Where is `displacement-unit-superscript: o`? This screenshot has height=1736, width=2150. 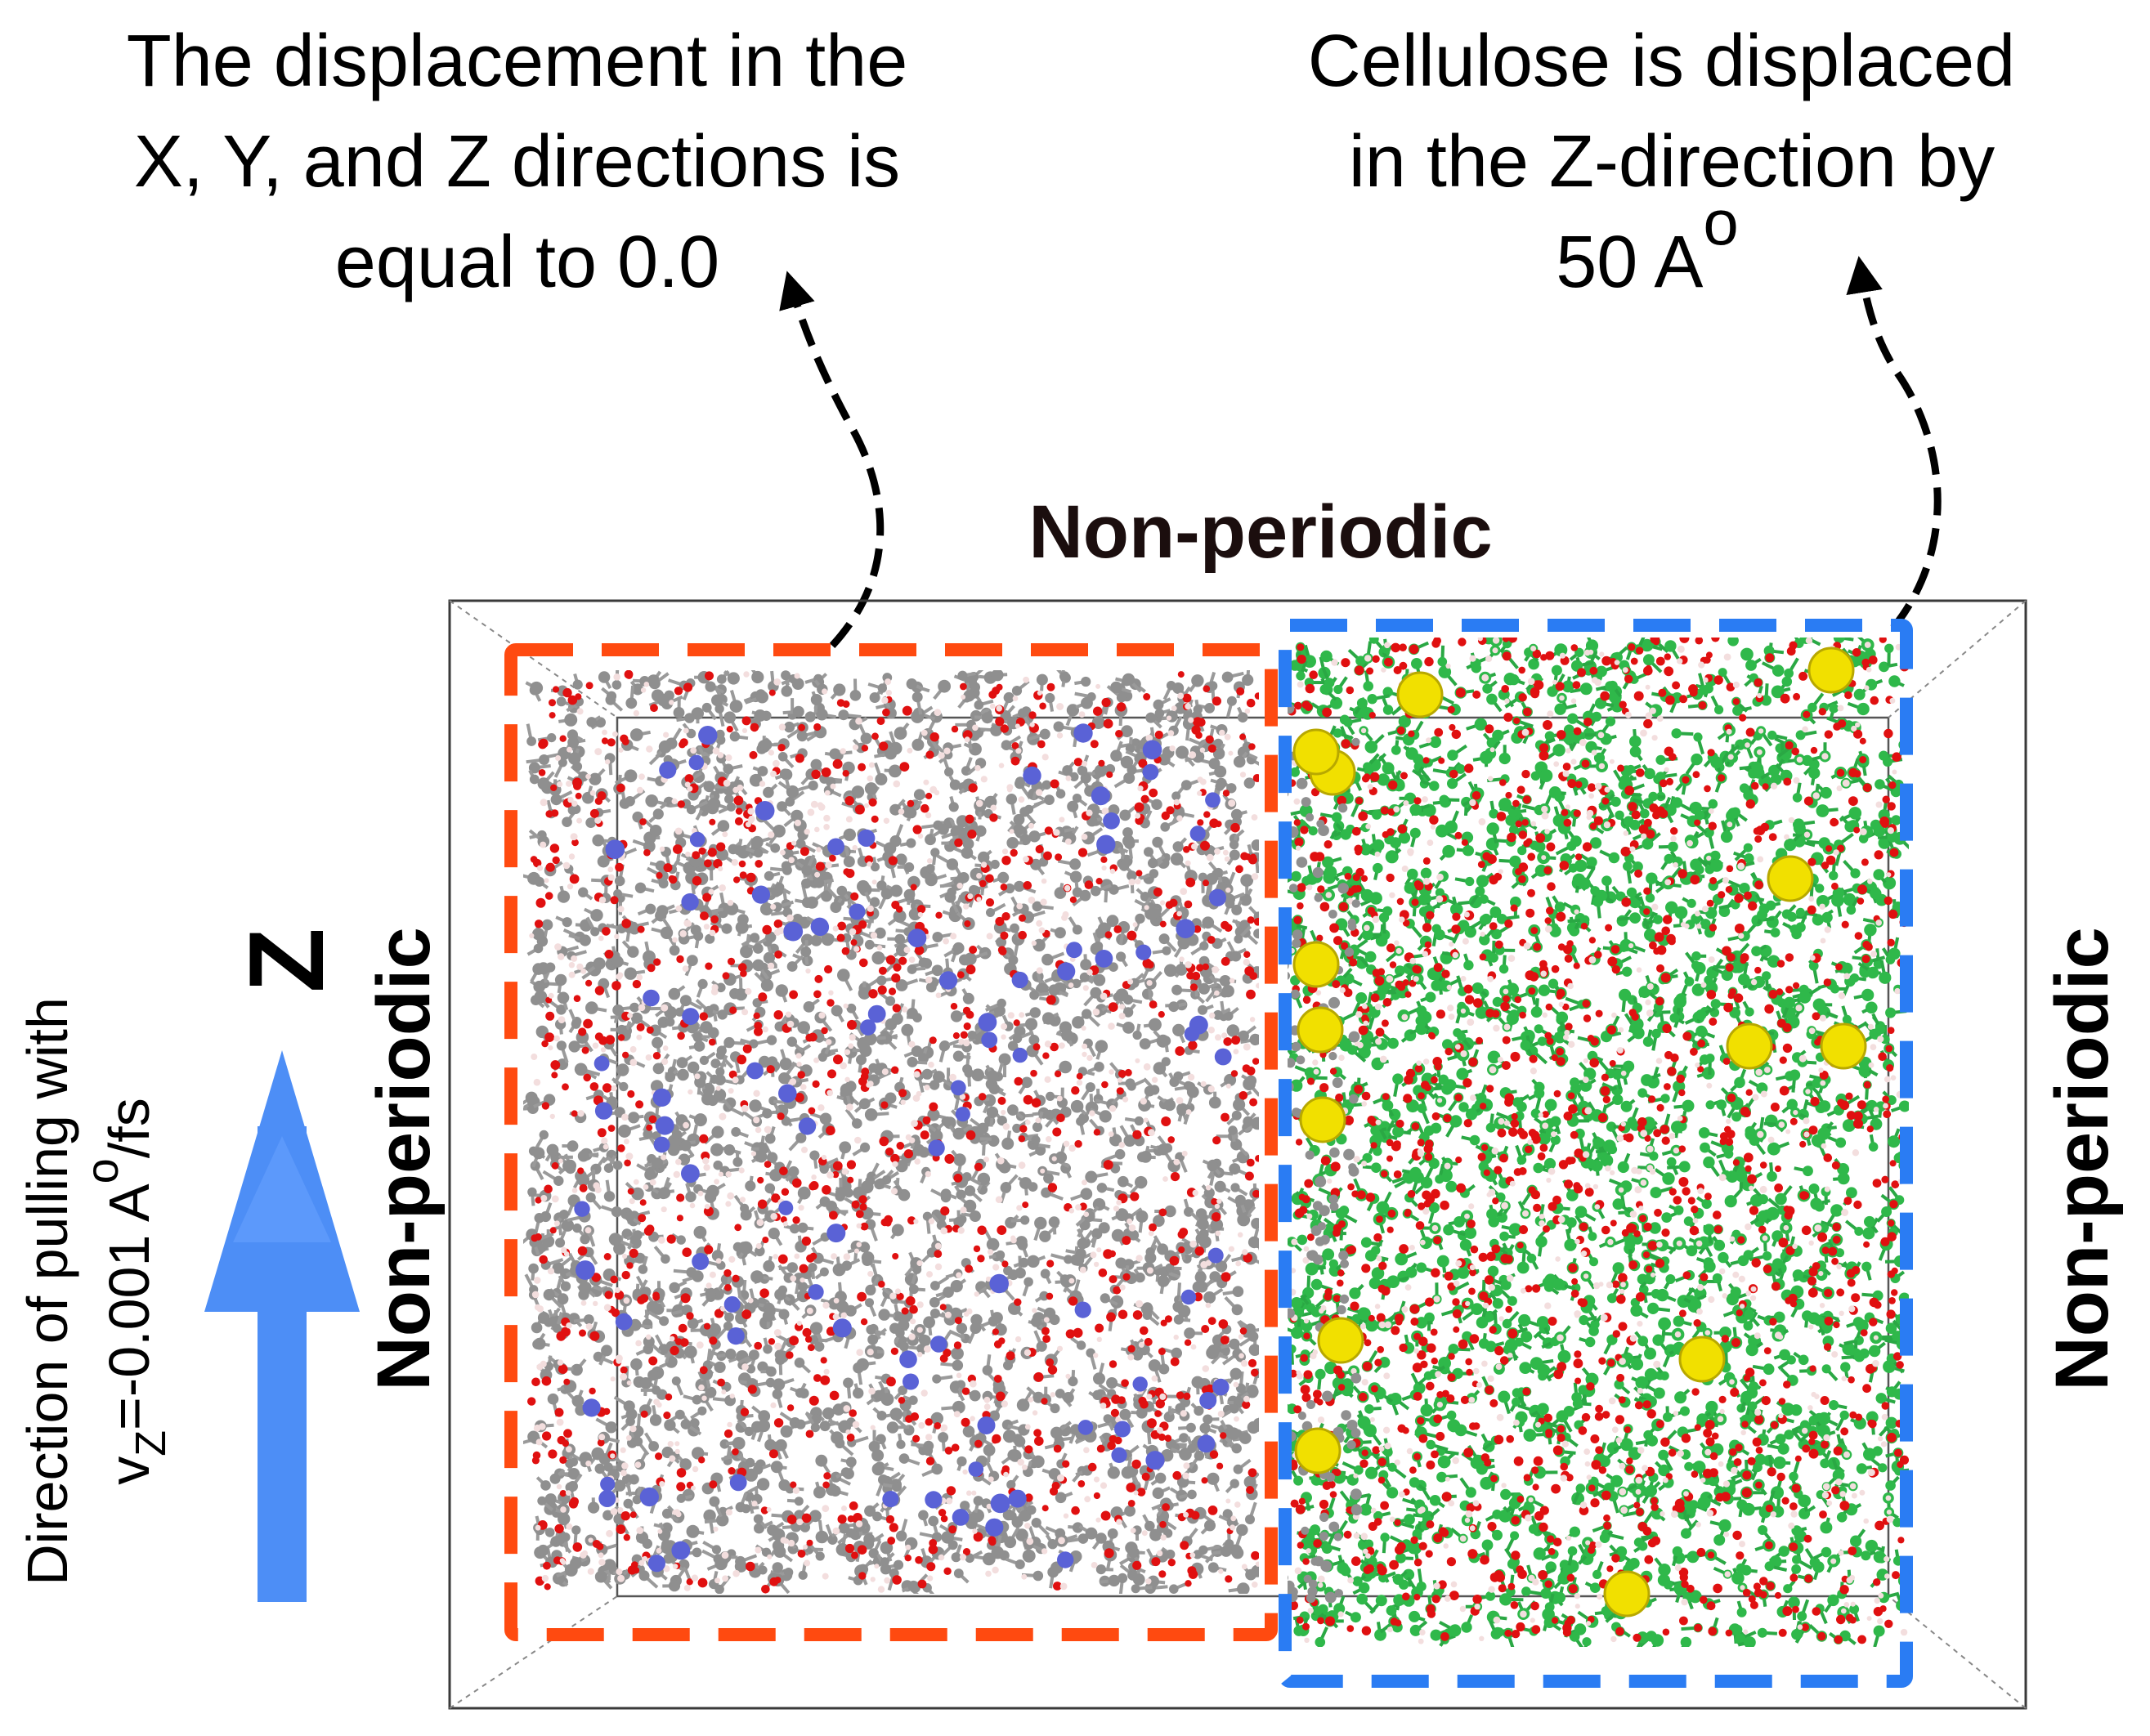
displacement-unit-superscript: o is located at coordinates (1720, 222).